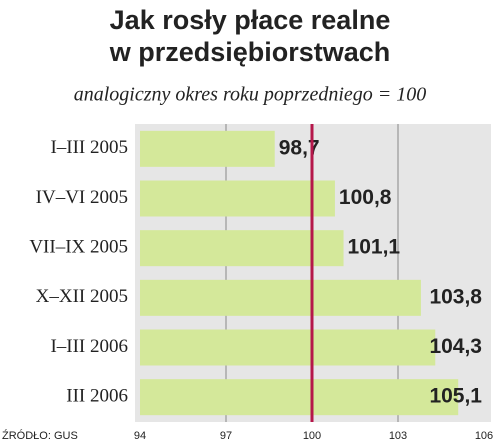 The image size is (500, 446). Describe the element at coordinates (455, 396) in the screenshot. I see `data-label: 105,1` at that location.